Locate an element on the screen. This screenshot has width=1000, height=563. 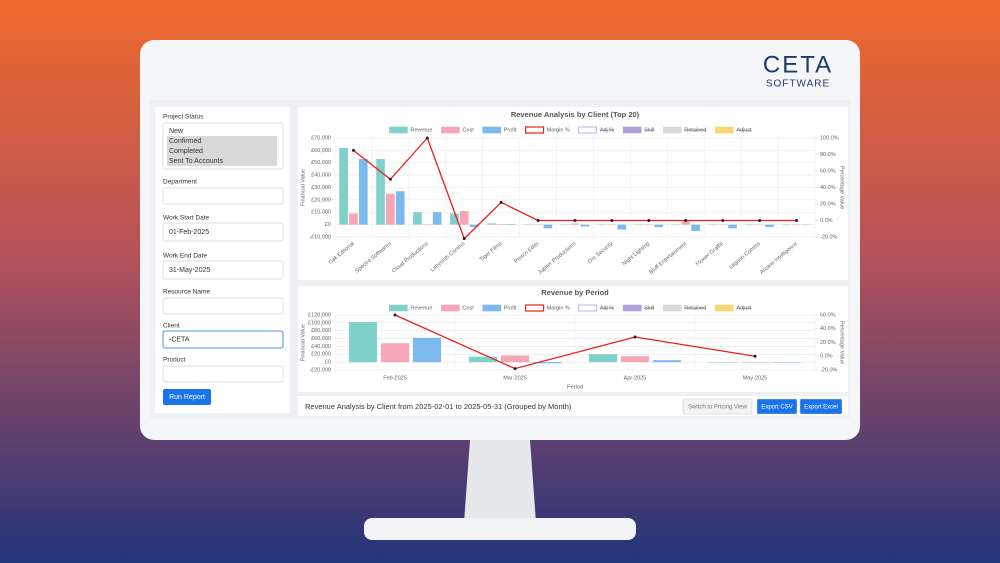
option: Completed is located at coordinates (186, 151).